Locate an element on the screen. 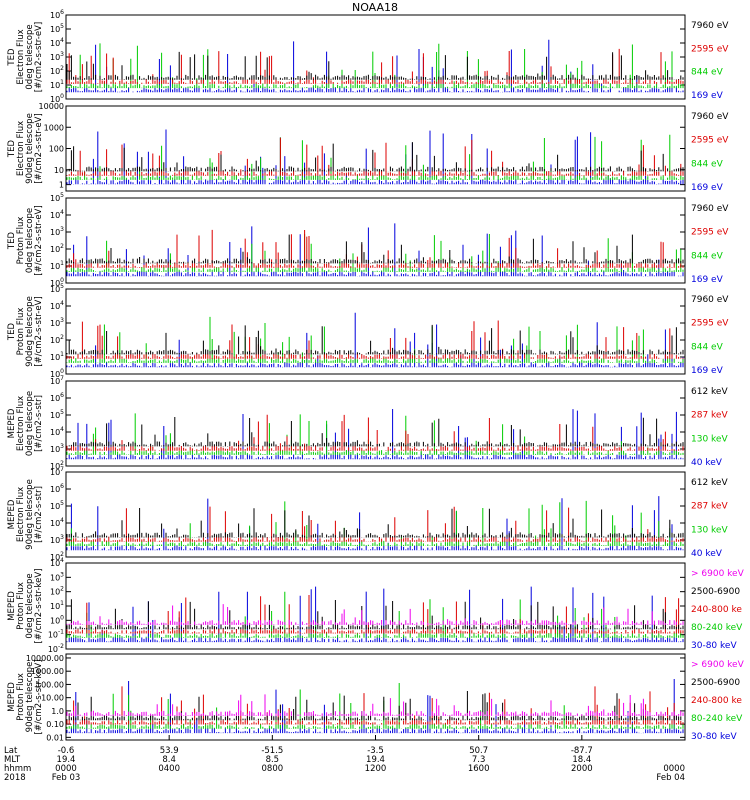 The height and width of the screenshot is (800, 750). x-tick-label: 0800 is located at coordinates (273, 769).